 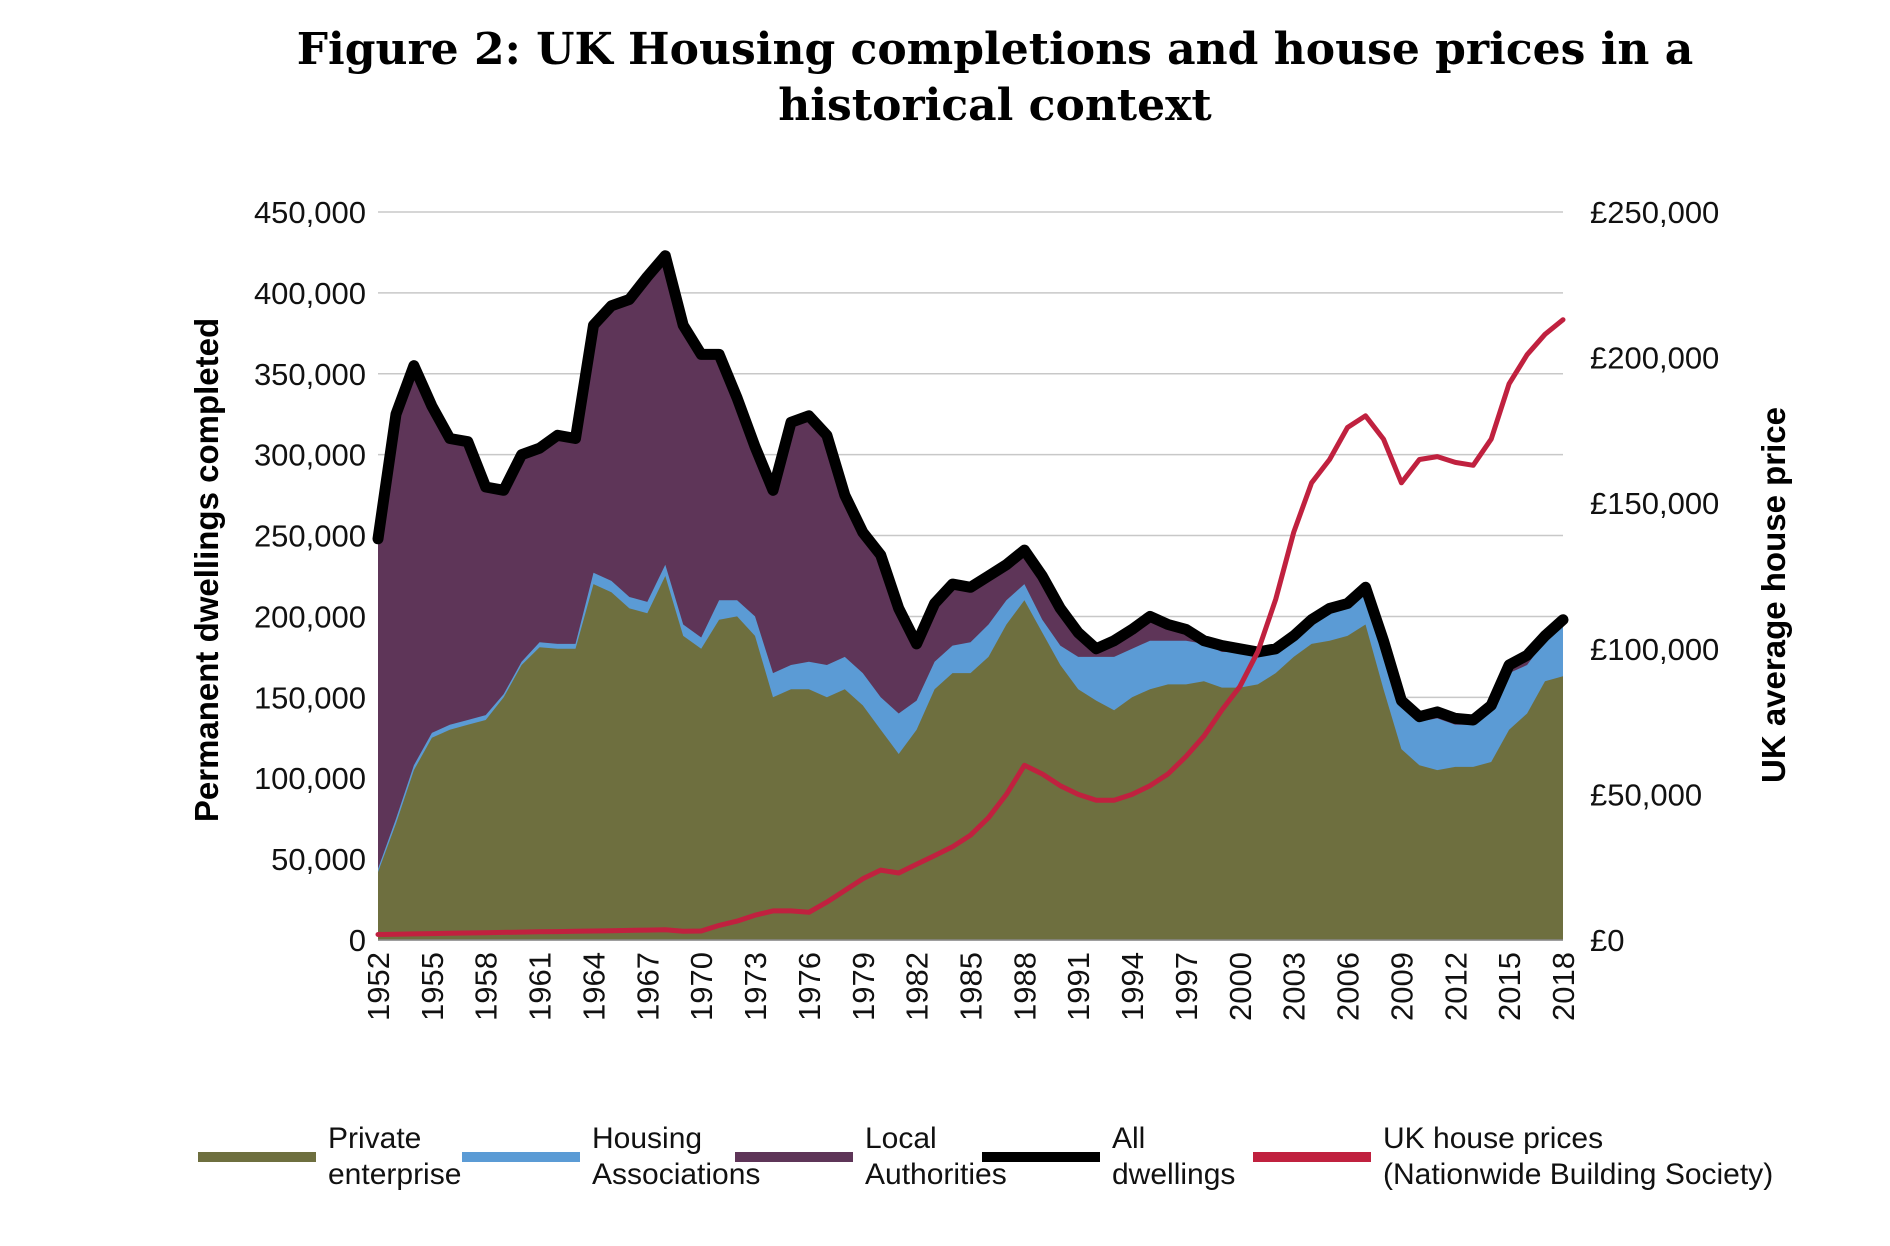 I want to click on y2-tick-label: £200,000, so click(x=1654, y=358).